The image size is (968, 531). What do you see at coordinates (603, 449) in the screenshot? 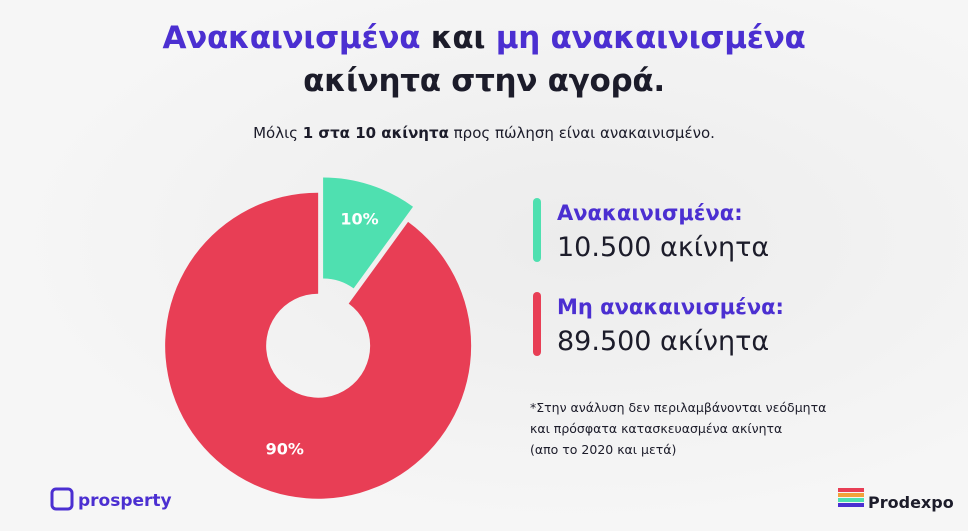
I see `footnote: (απο το 2020 και μετά)` at bounding box center [603, 449].